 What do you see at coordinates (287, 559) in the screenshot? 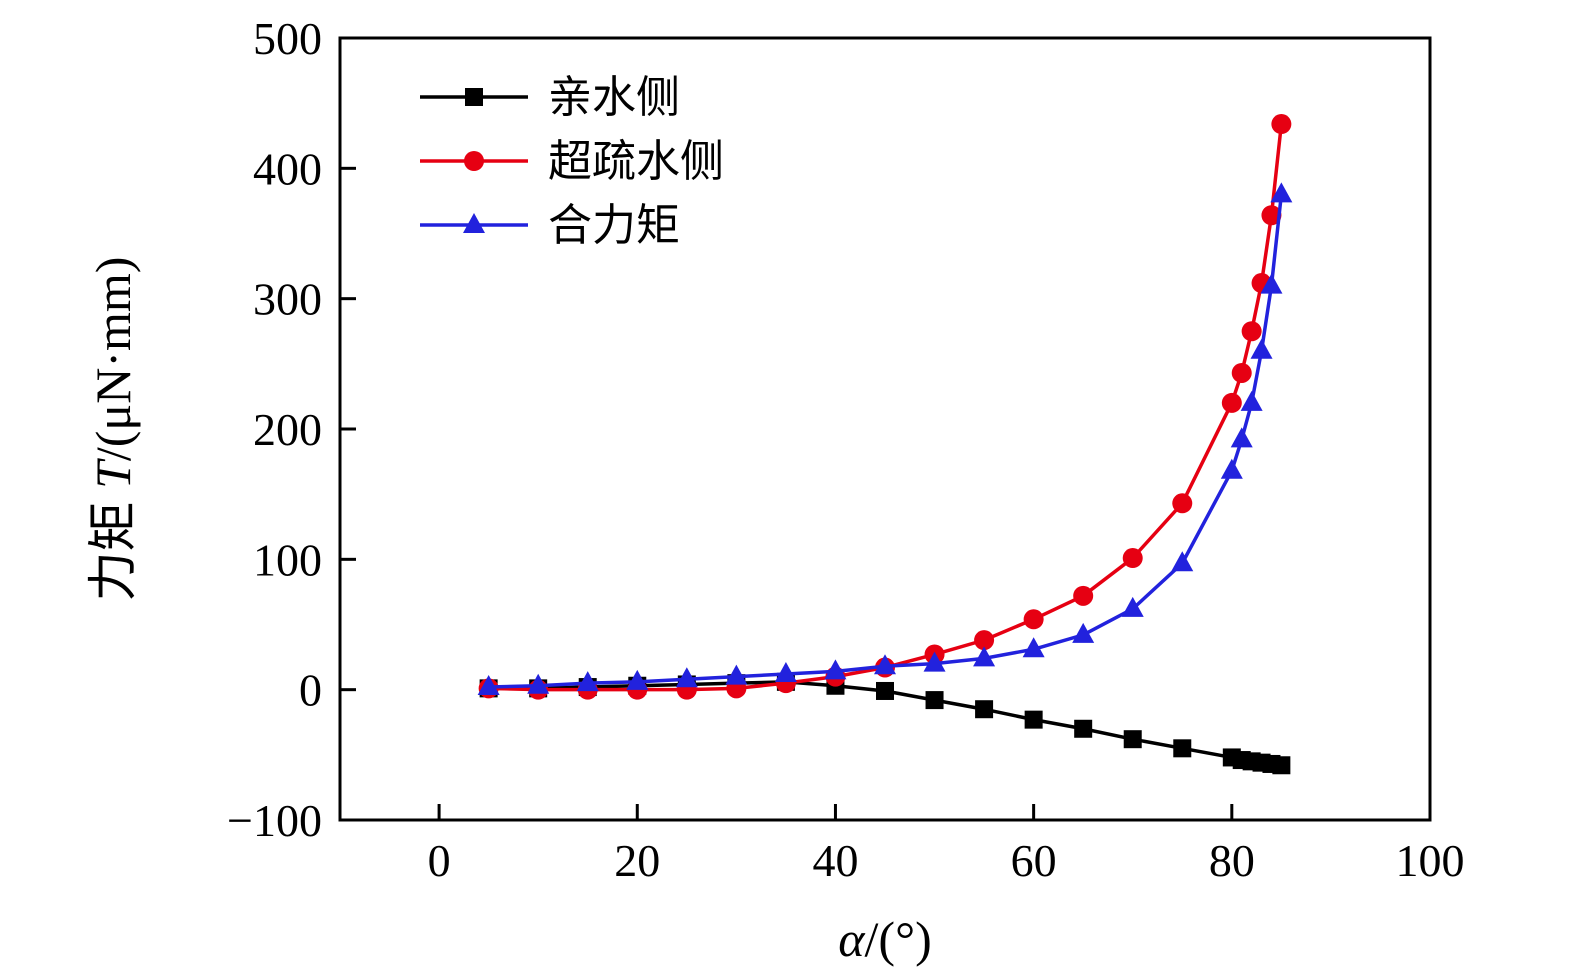
I see `y-tick-label: 100` at bounding box center [287, 559].